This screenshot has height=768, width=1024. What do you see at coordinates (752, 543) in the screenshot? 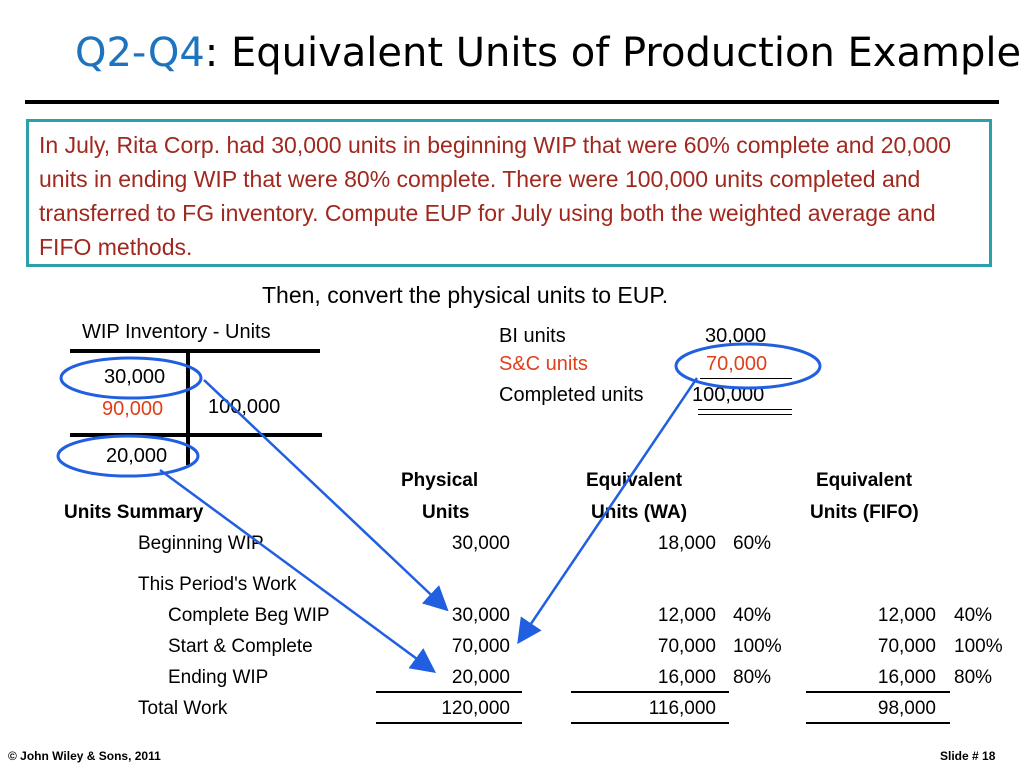
I see `beginning-wip-wa-pct: 60%` at bounding box center [752, 543].